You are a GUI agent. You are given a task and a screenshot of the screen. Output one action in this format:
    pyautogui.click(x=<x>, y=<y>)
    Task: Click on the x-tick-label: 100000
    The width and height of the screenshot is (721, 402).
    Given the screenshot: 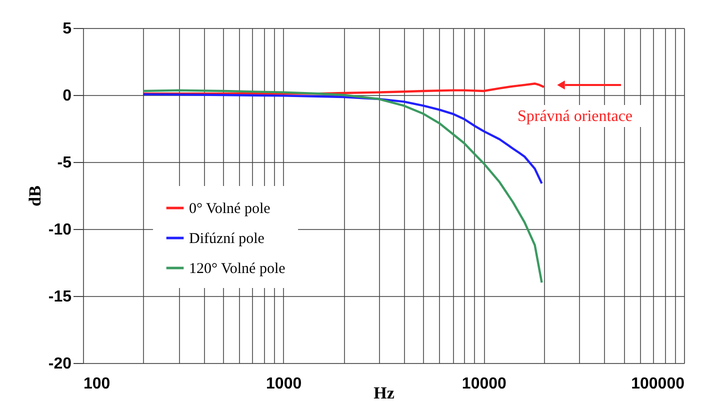 What is the action you would take?
    pyautogui.click(x=658, y=384)
    